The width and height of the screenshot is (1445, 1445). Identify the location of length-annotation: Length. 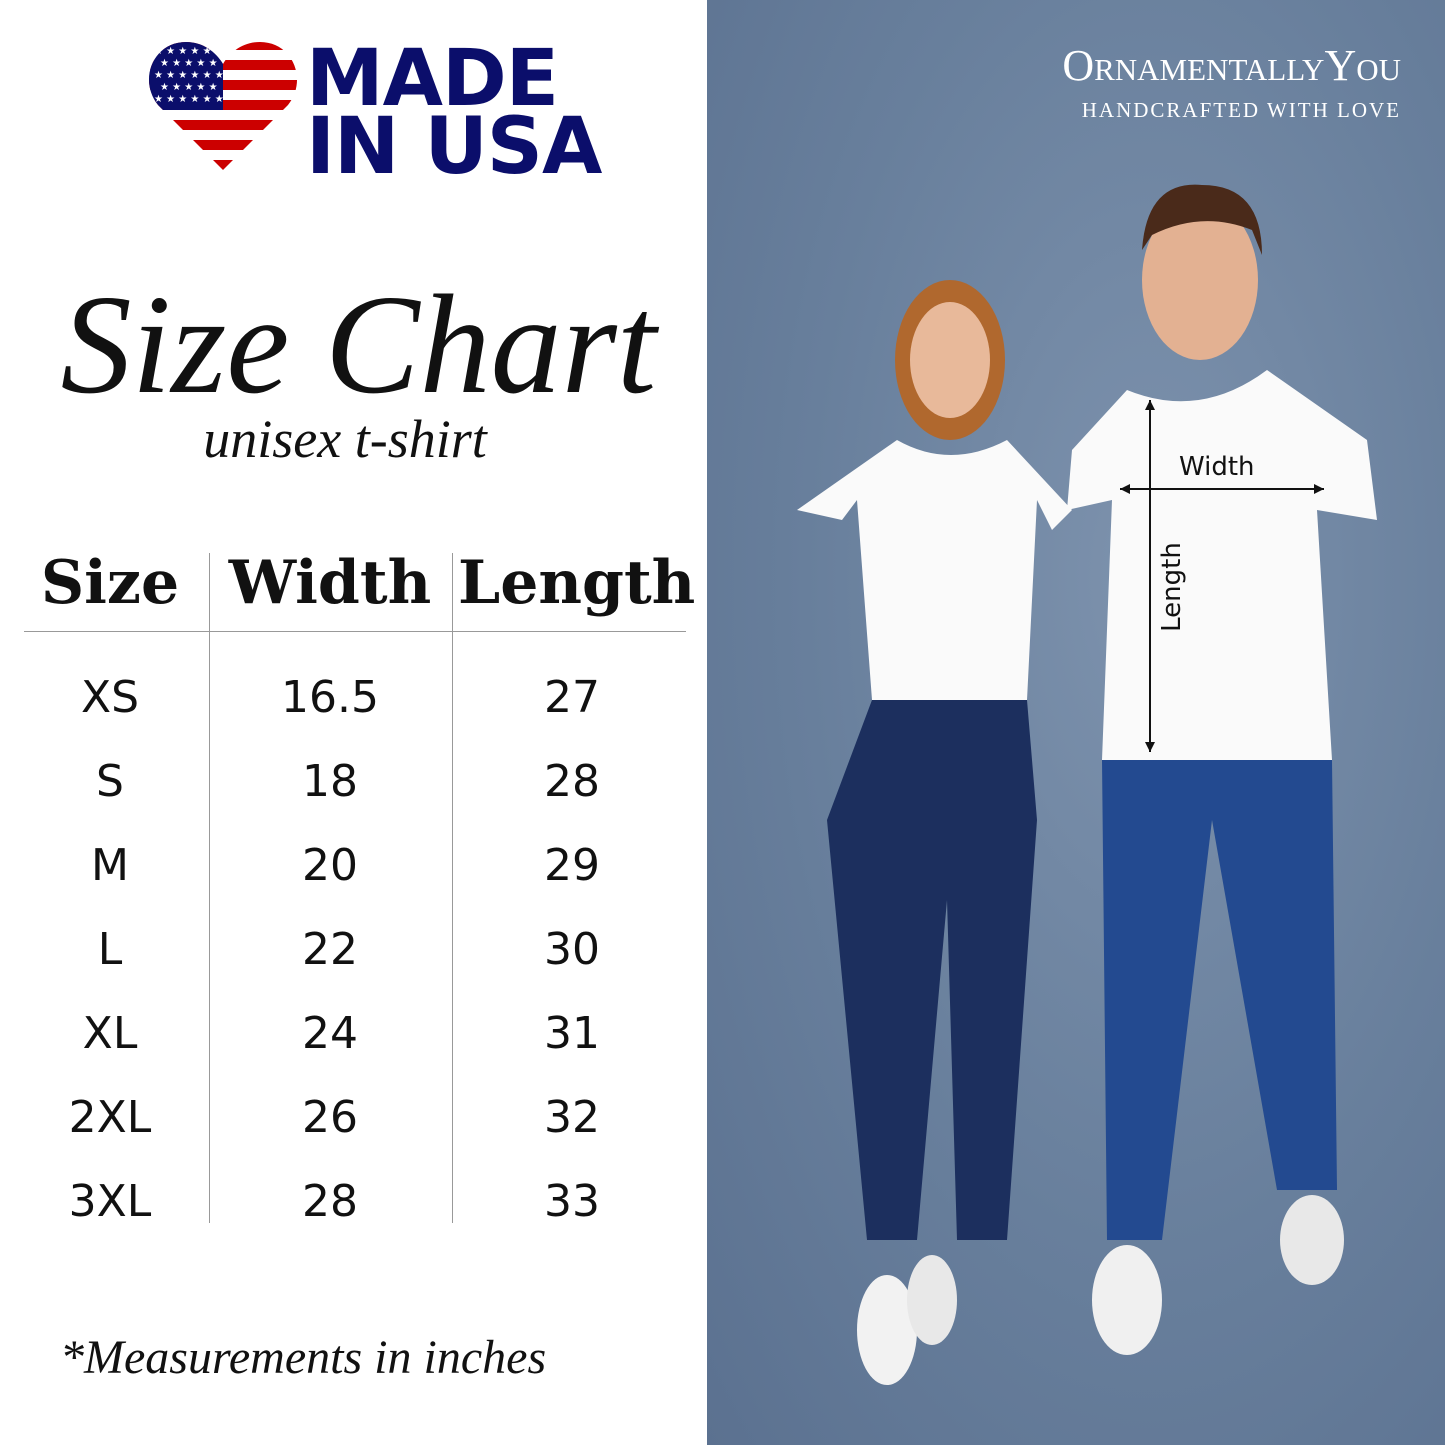
(1171, 587).